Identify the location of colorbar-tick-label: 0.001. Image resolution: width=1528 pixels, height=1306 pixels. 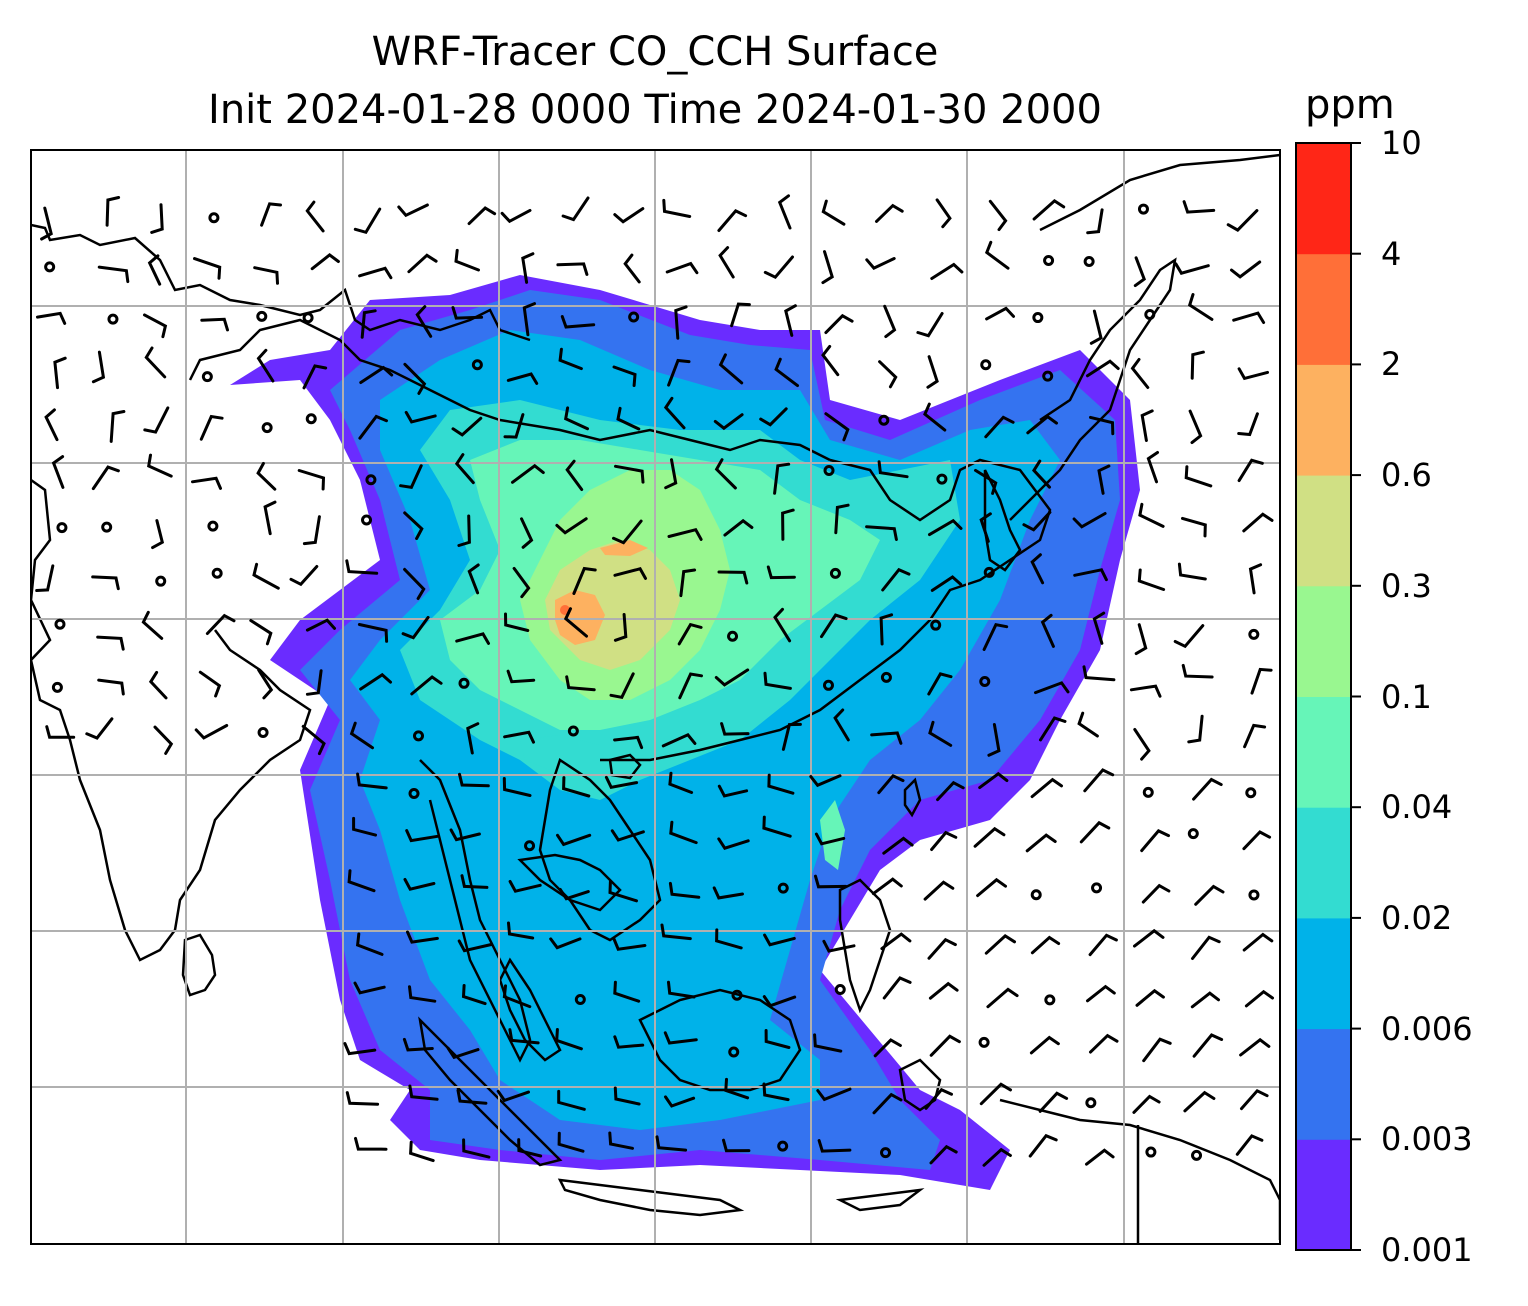
(1427, 1250).